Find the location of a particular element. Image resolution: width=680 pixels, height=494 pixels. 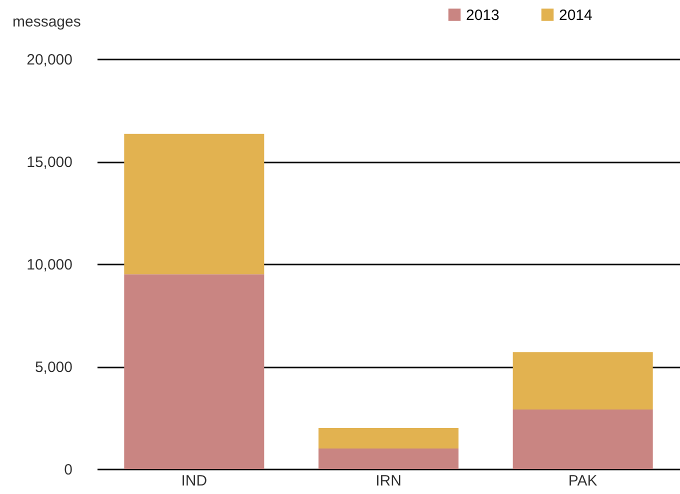

x-tick-label: PAK is located at coordinates (583, 481).